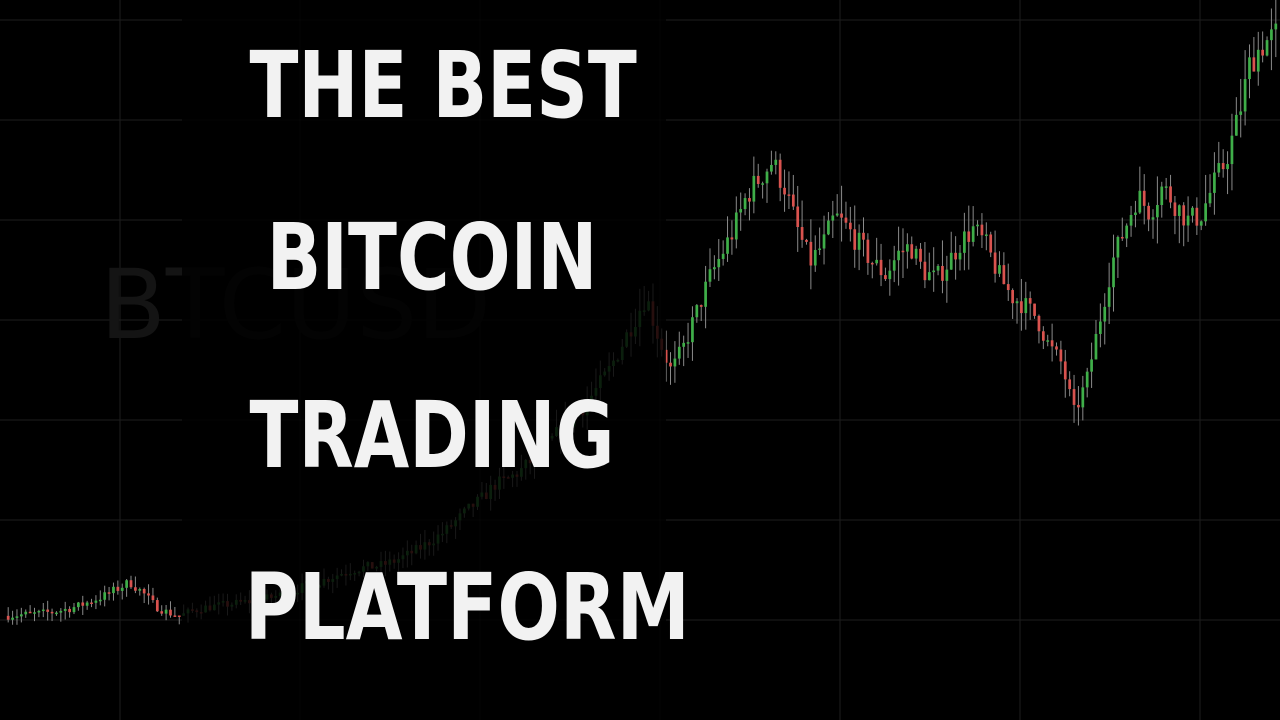 The image size is (1280, 720). I want to click on headline-line-4: PLATFORM, so click(467, 607).